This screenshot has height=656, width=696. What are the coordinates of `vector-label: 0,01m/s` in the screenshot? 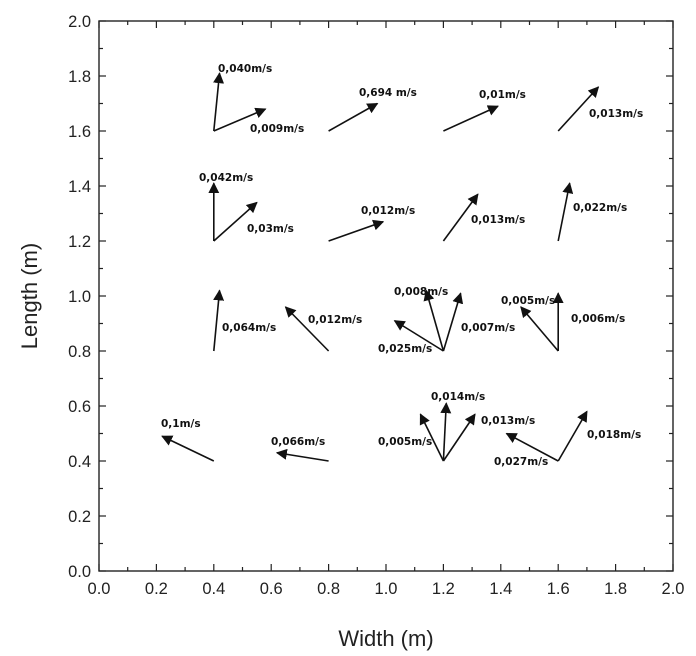 It's located at (502, 95).